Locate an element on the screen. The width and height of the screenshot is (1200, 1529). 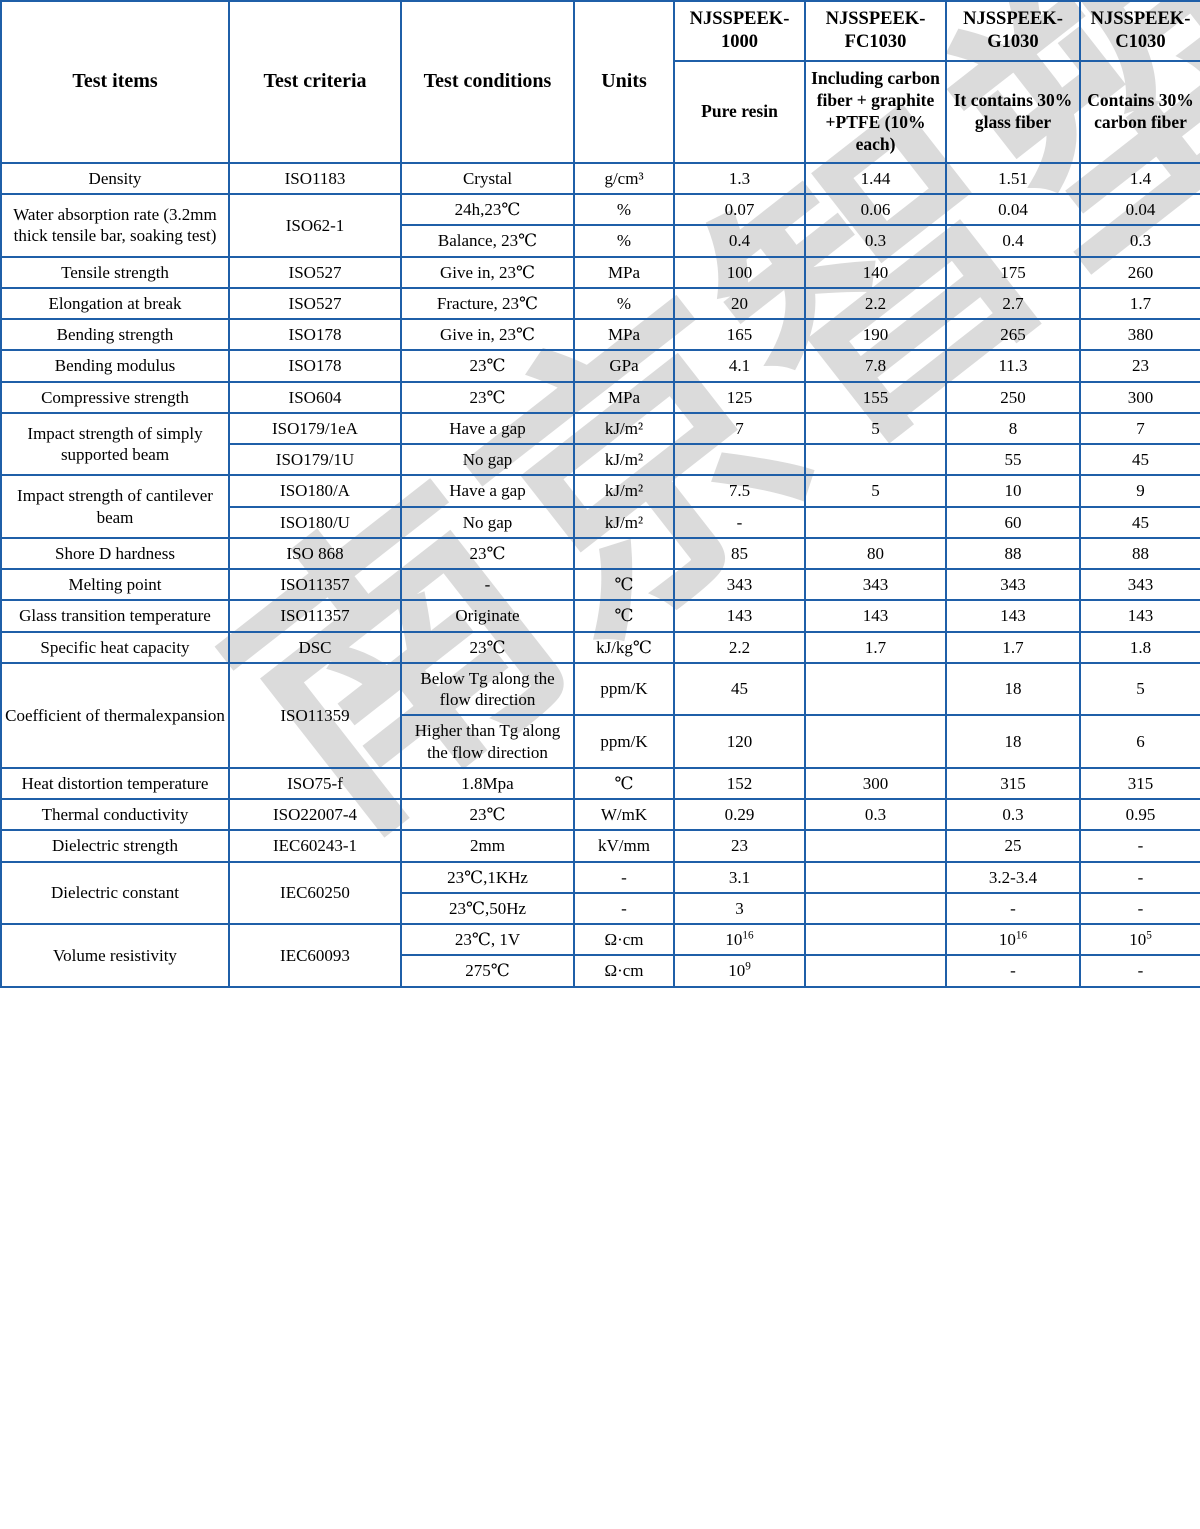
product-header-desc-0: Pure resin is located at coordinates (739, 112).